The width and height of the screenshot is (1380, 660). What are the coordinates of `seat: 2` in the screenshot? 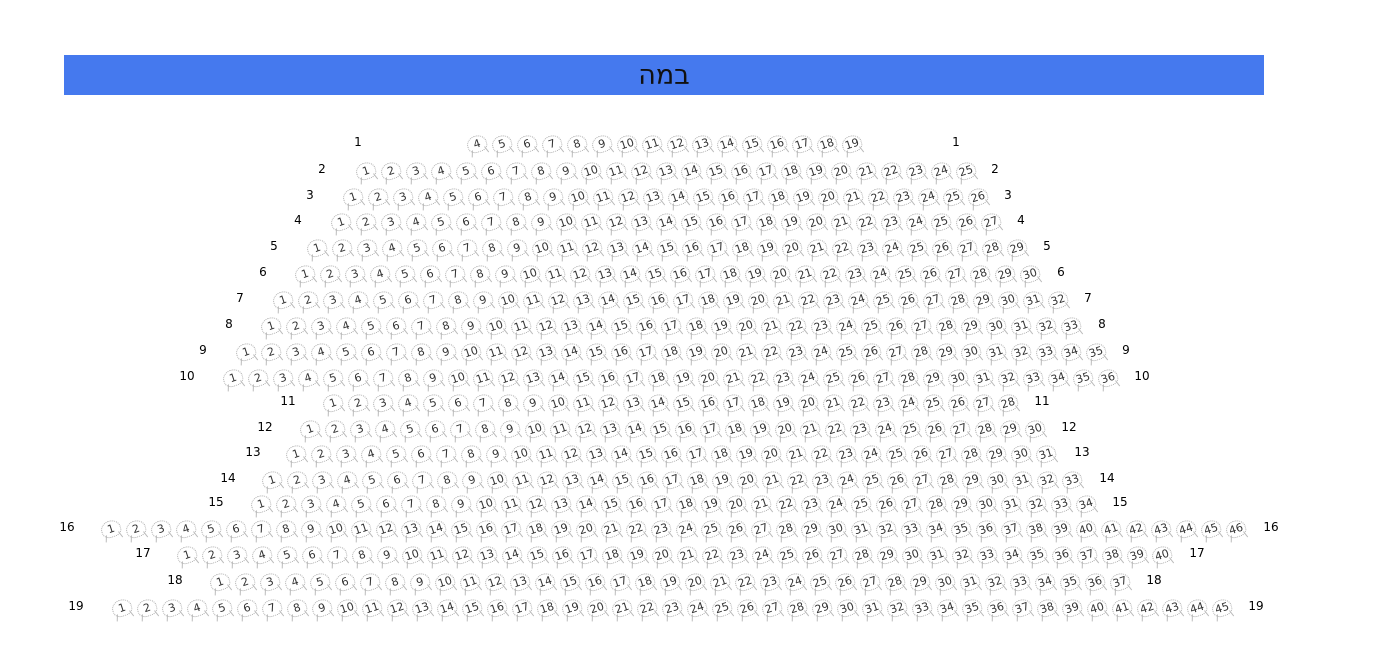 It's located at (358, 403).